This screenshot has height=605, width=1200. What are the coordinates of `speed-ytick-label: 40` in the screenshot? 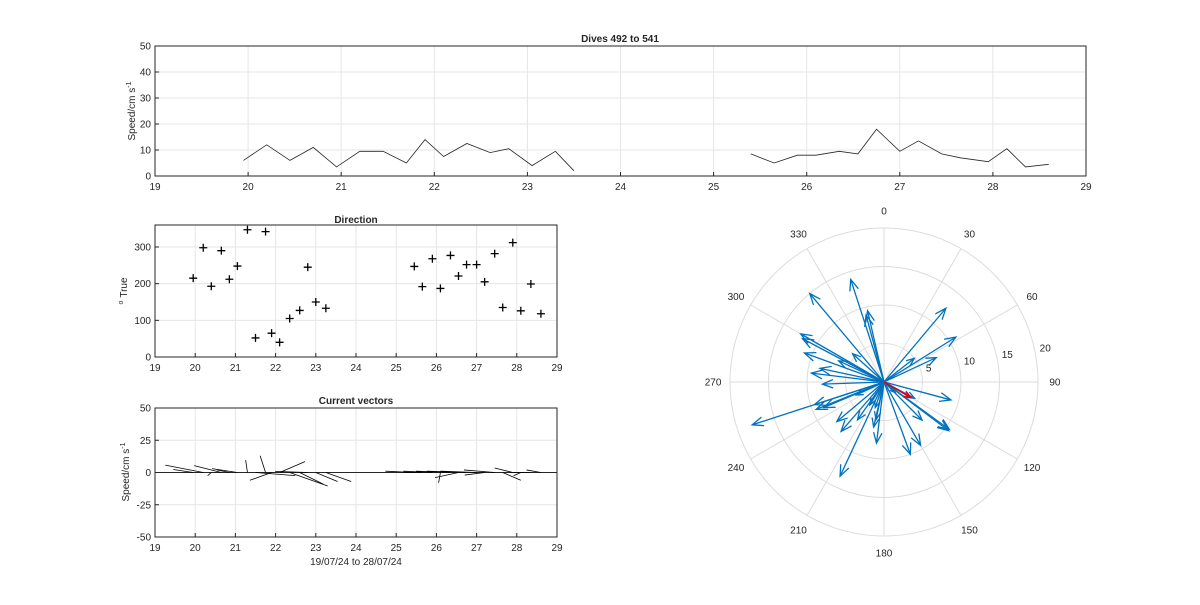 It's located at (146, 73).